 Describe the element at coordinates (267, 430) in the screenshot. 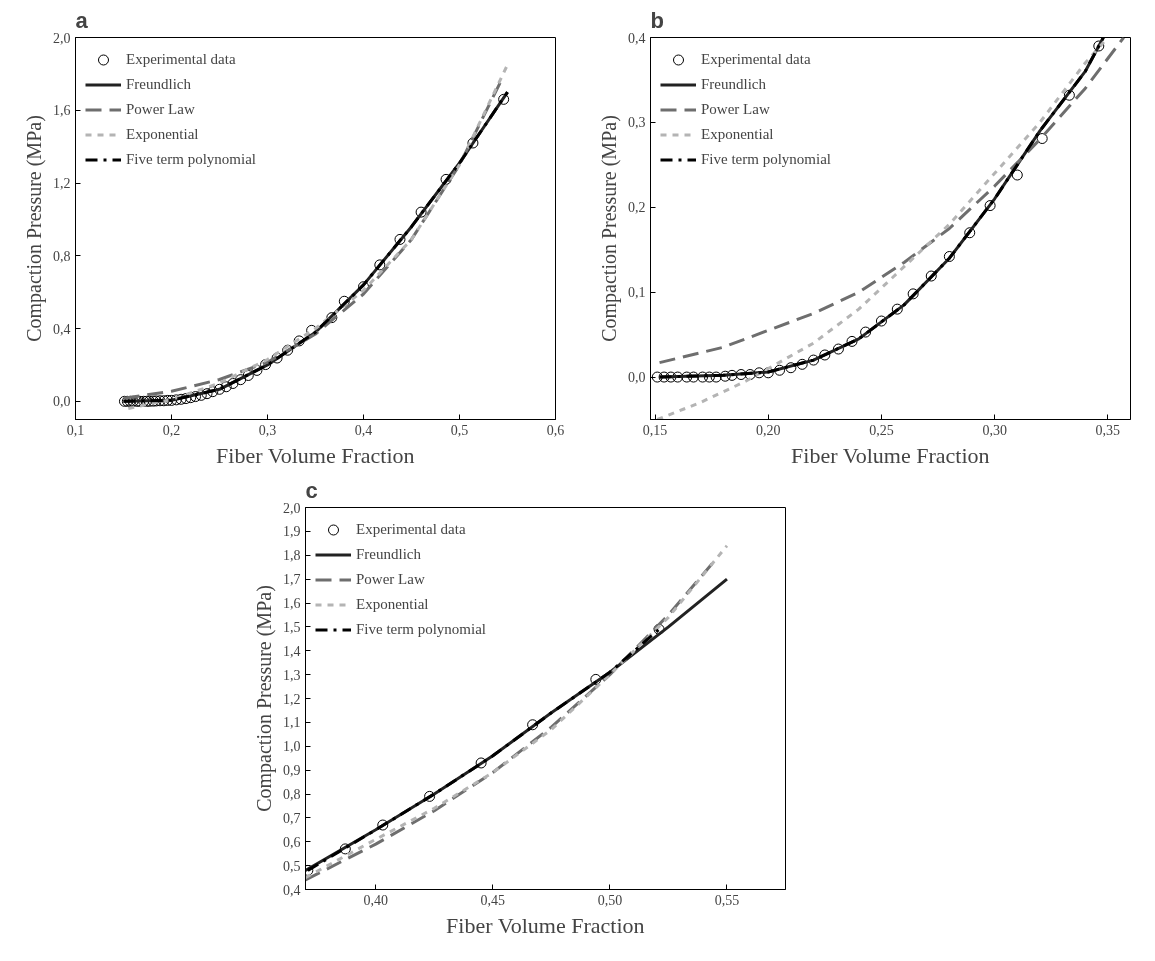

I see `x-tick-label: 0,3` at that location.